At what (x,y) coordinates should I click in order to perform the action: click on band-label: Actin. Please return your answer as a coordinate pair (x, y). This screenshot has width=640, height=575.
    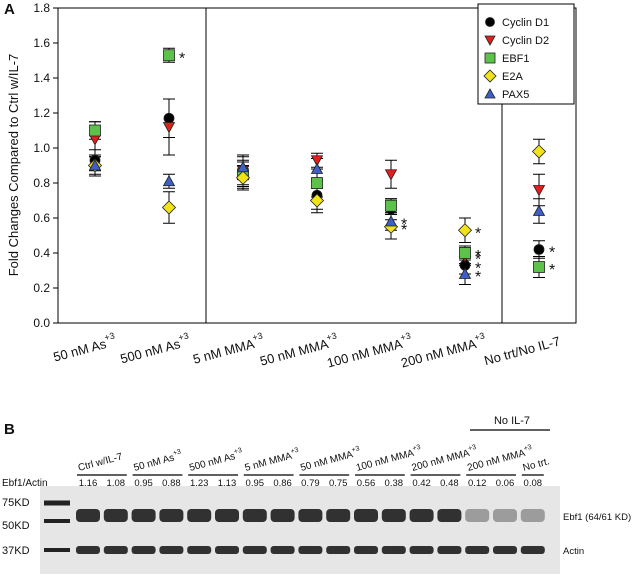
    Looking at the image, I should click on (573, 551).